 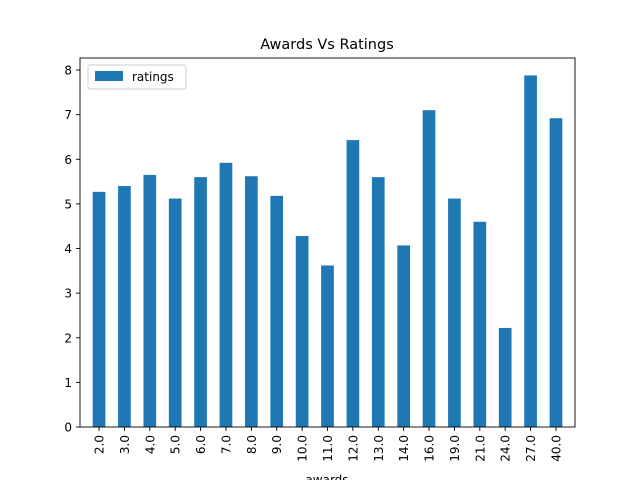 I want to click on x-tick-label: 6.0, so click(x=201, y=444).